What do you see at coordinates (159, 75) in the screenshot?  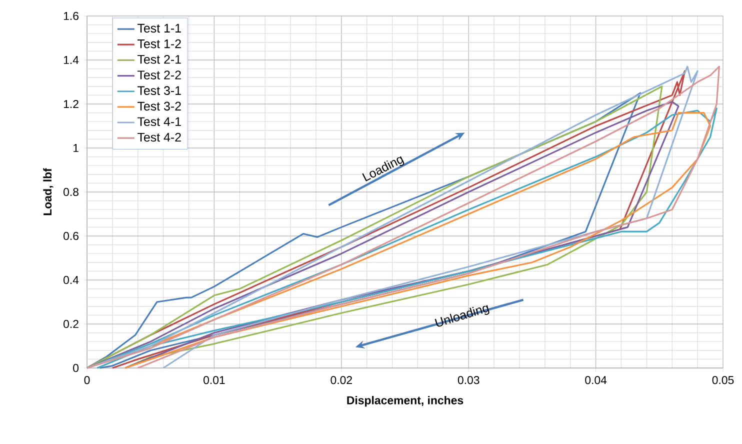 I see `legend-label: Test 2-2` at bounding box center [159, 75].